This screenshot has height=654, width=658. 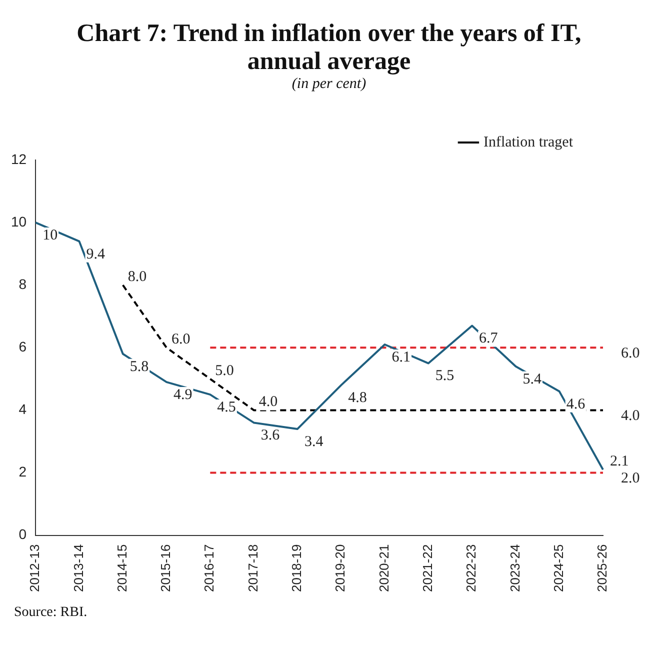 I want to click on data-label: 3.4, so click(x=314, y=442).